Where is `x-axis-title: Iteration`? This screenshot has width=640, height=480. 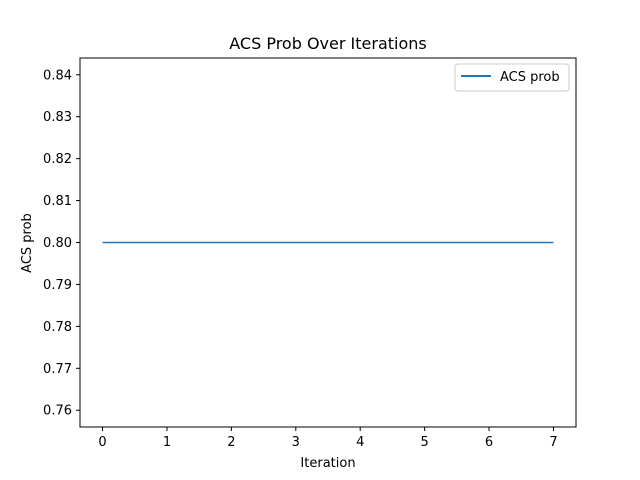 x-axis-title: Iteration is located at coordinates (327, 463).